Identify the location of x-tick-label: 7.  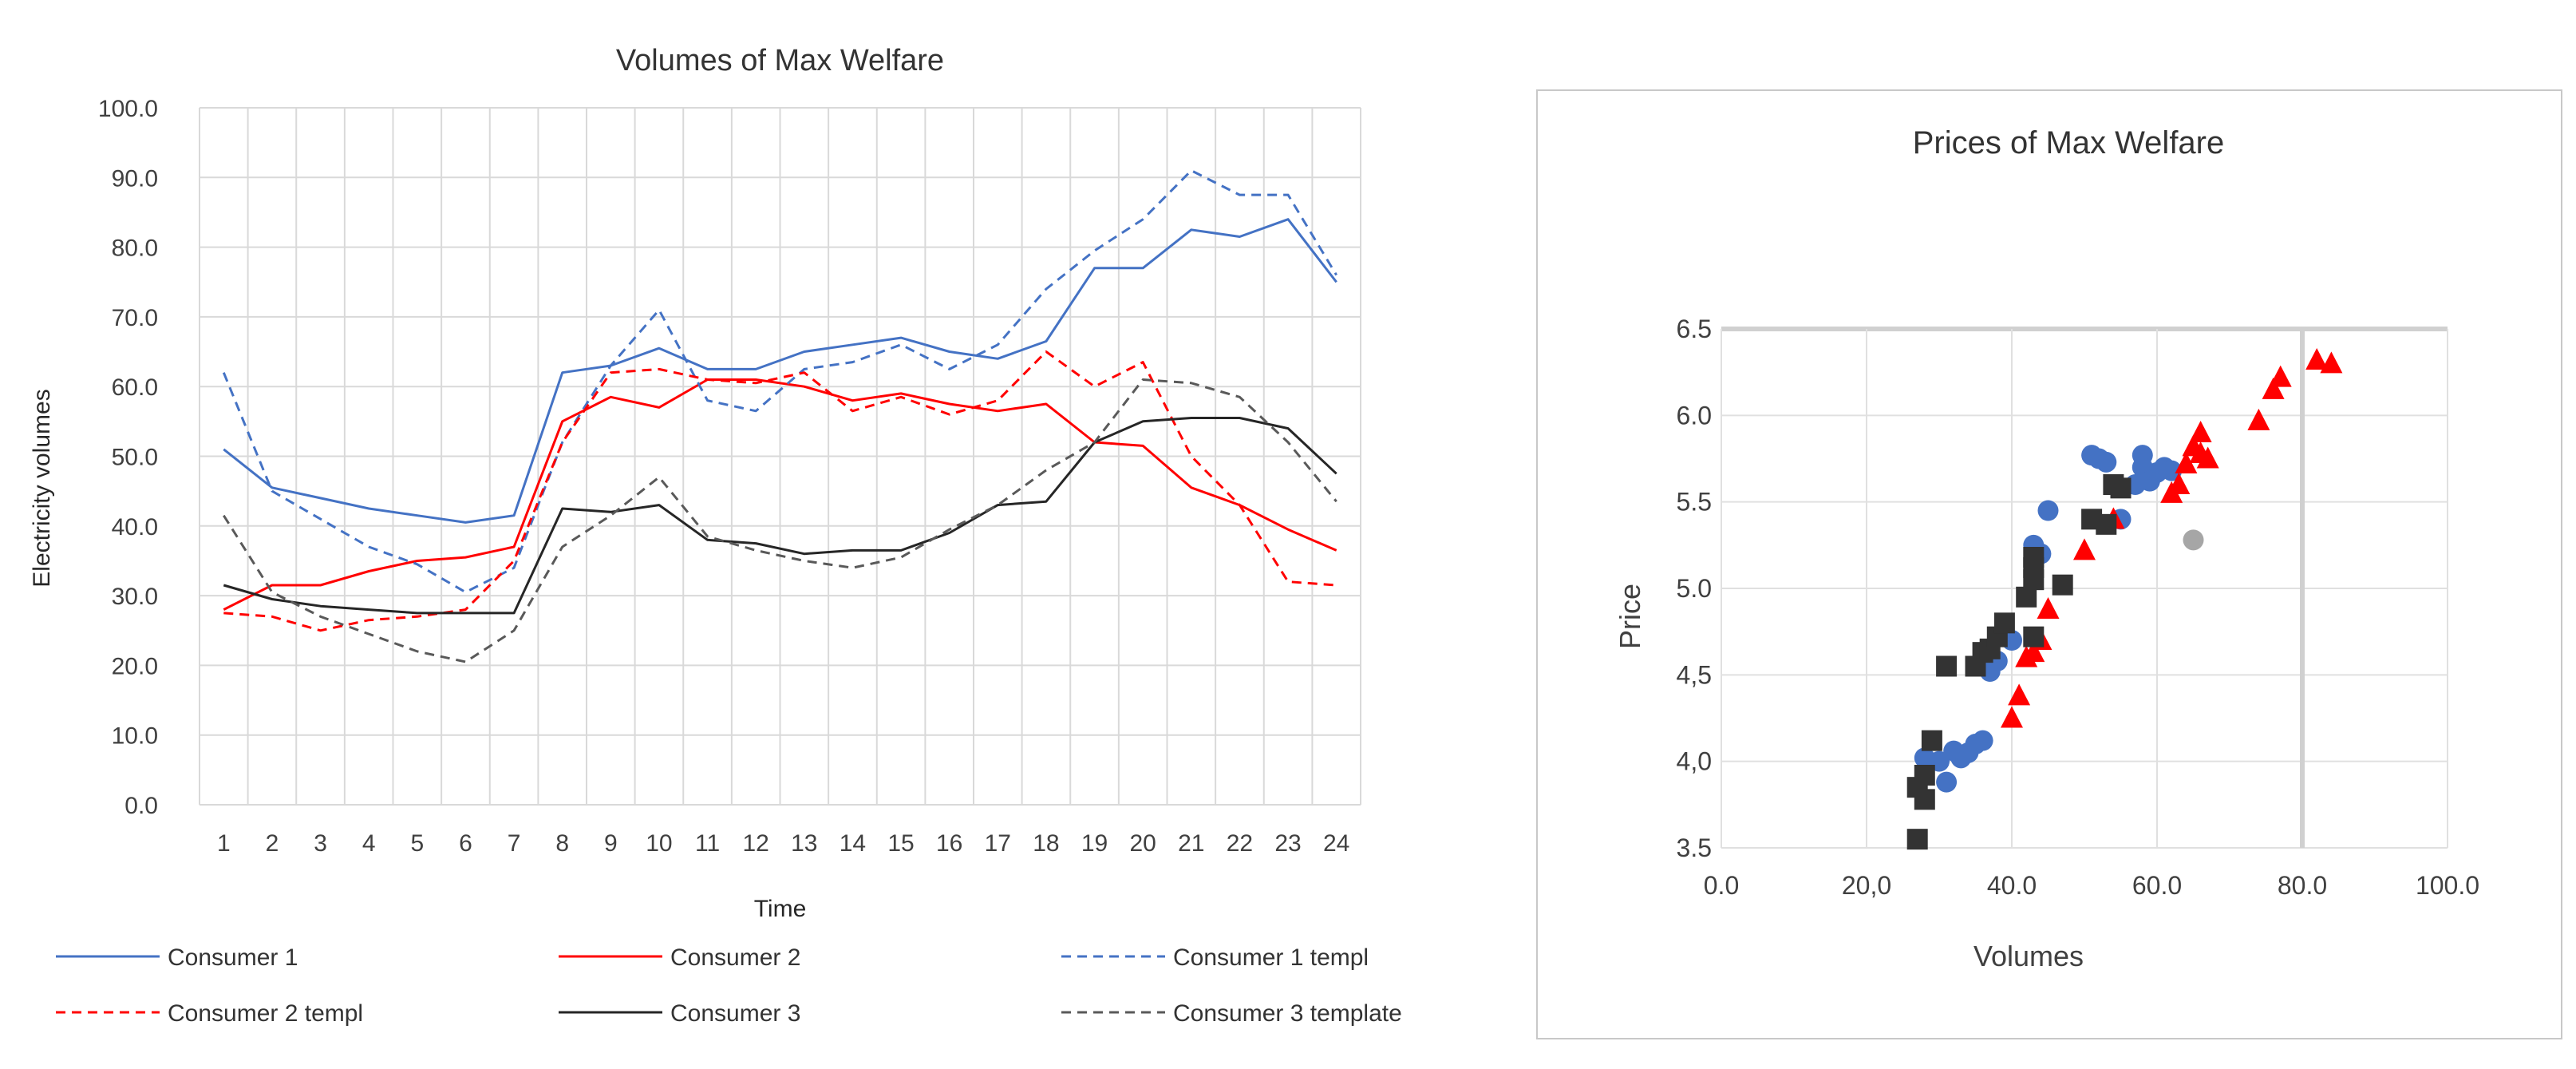
(514, 843).